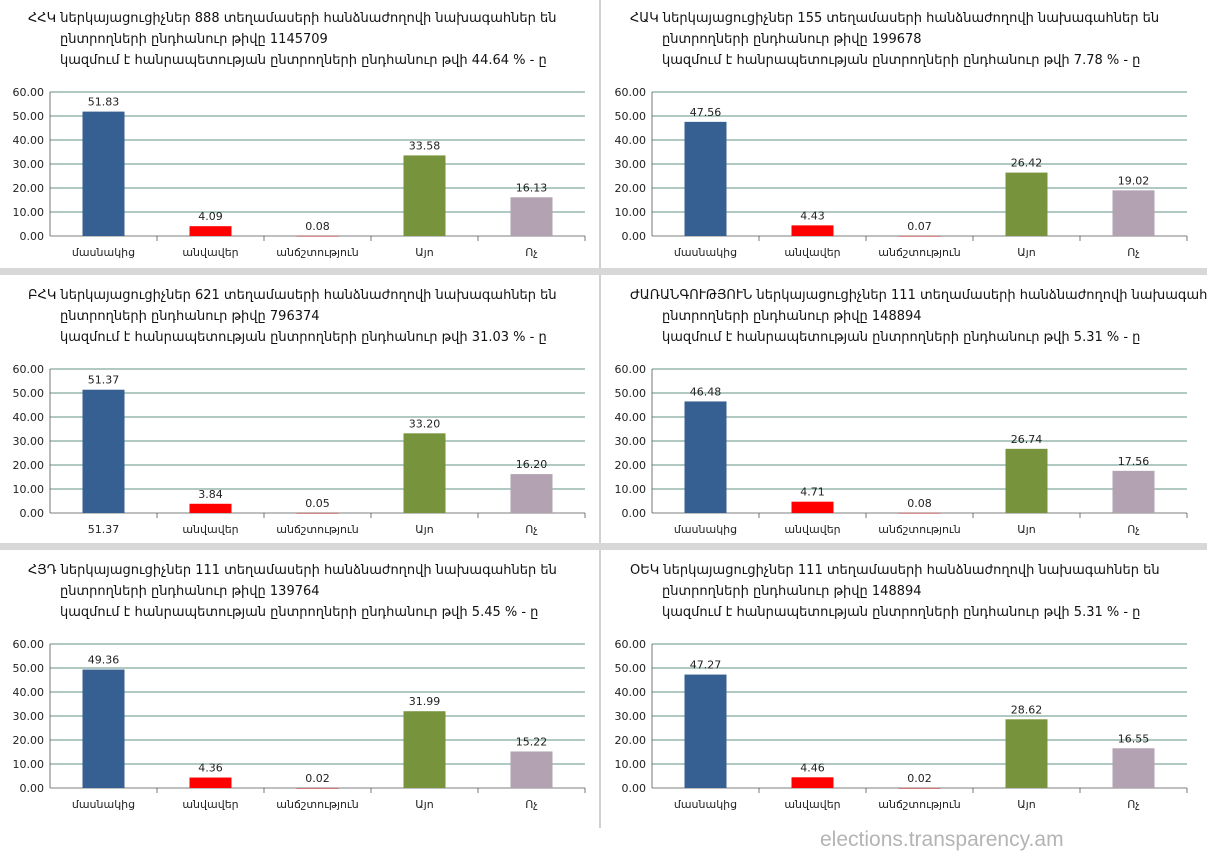 The image size is (1207, 858). Describe the element at coordinates (425, 423) in the screenshot. I see `data-label: 33.20` at that location.